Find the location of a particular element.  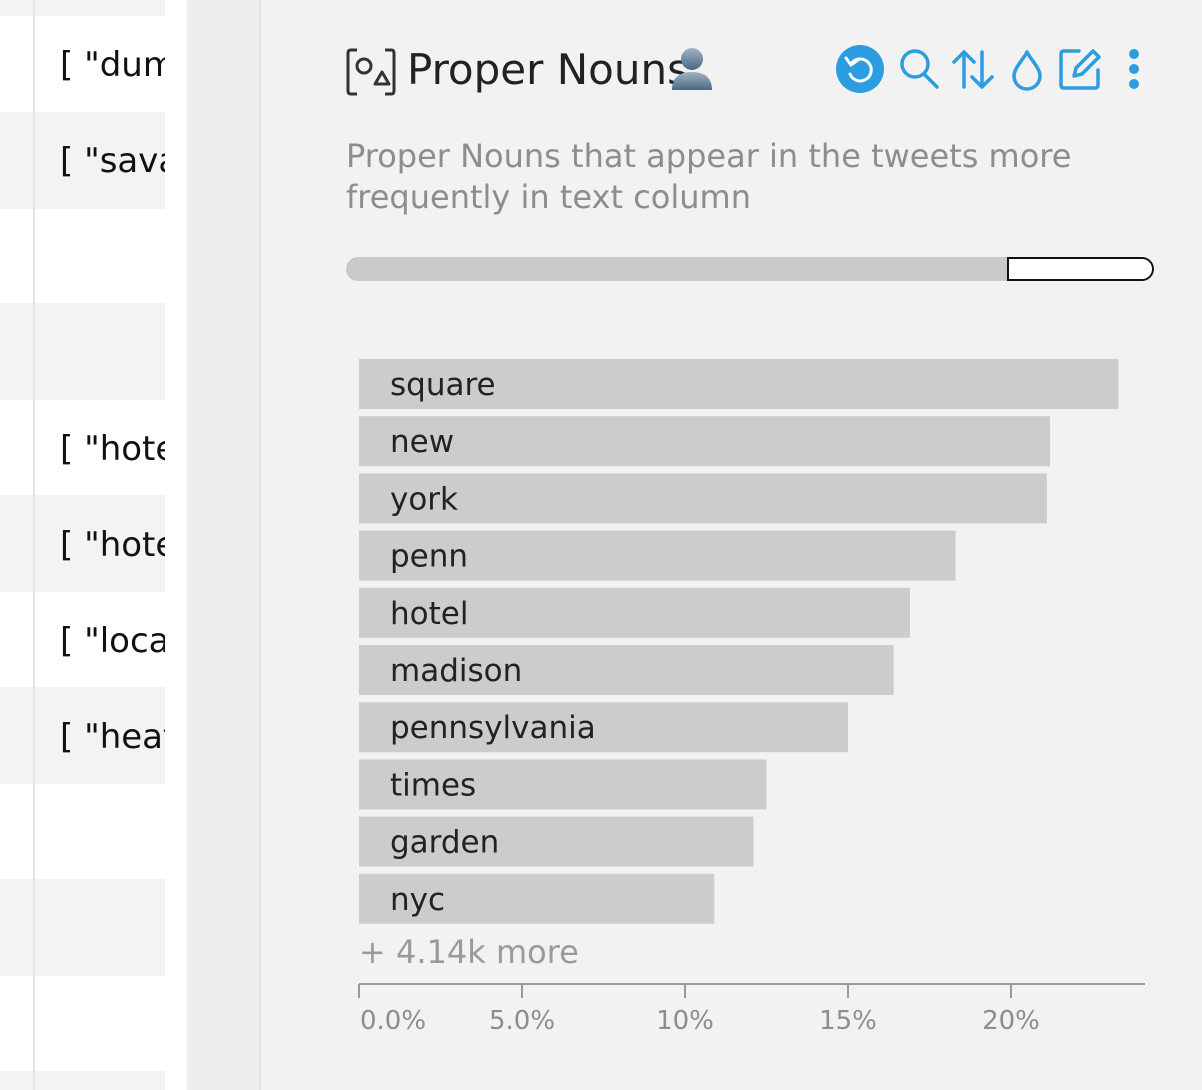

bar-label: new is located at coordinates (422, 442).